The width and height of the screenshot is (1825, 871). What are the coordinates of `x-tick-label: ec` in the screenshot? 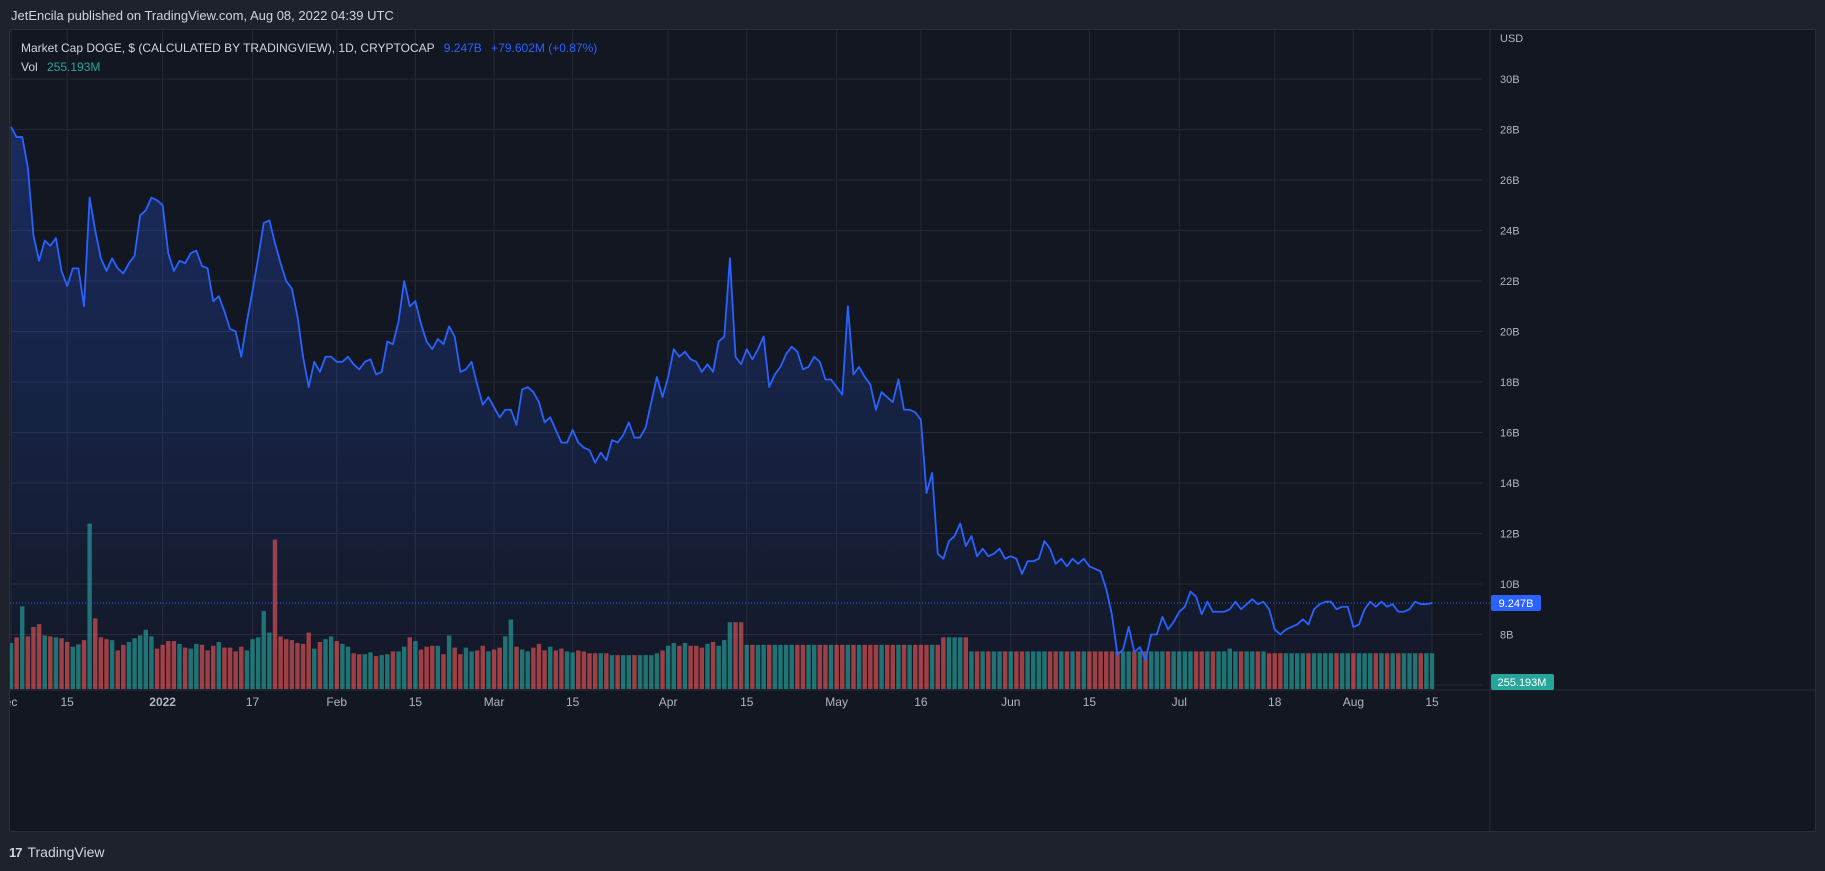 It's located at (13, 702).